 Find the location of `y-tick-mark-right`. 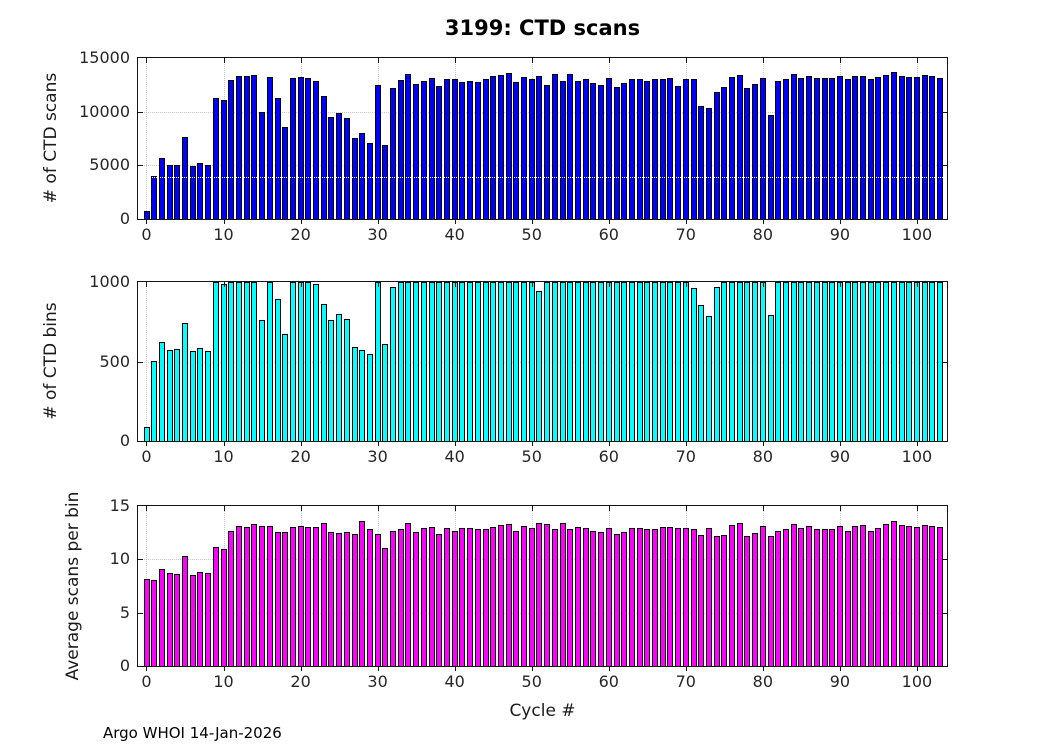

y-tick-mark-right is located at coordinates (944, 613).